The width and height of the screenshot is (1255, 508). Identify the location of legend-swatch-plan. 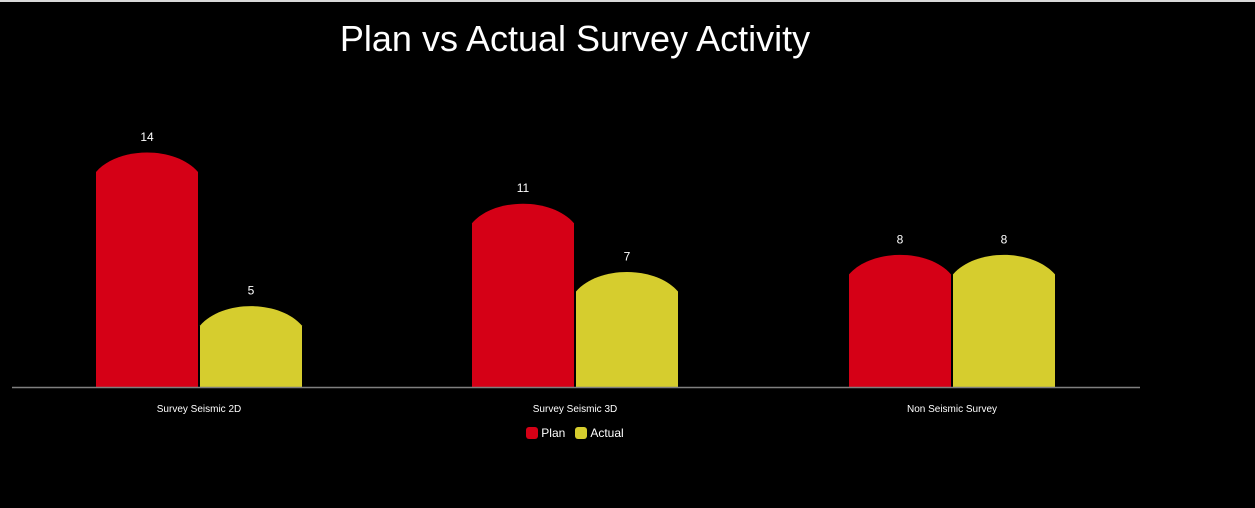
(532, 433).